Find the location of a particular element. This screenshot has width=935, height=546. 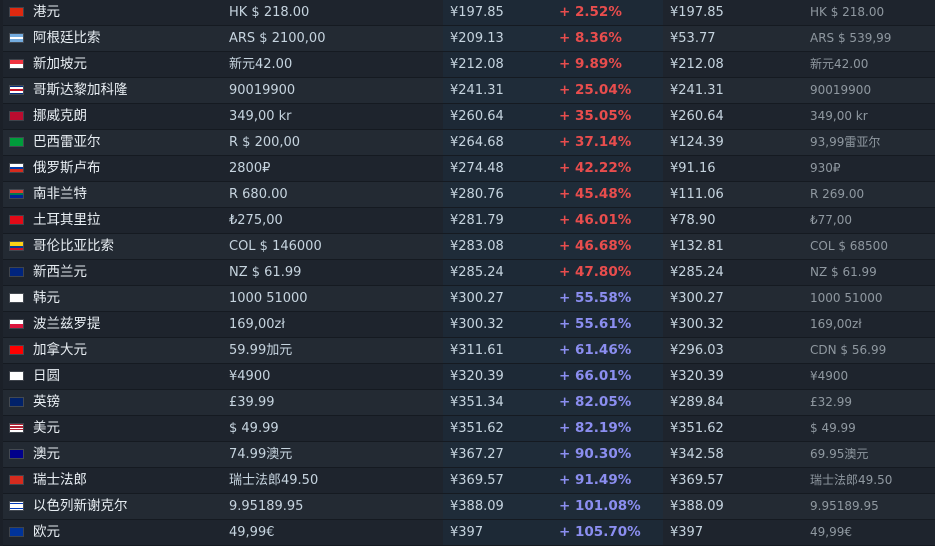

price-difference-percent: + 82.05% is located at coordinates (609, 402).